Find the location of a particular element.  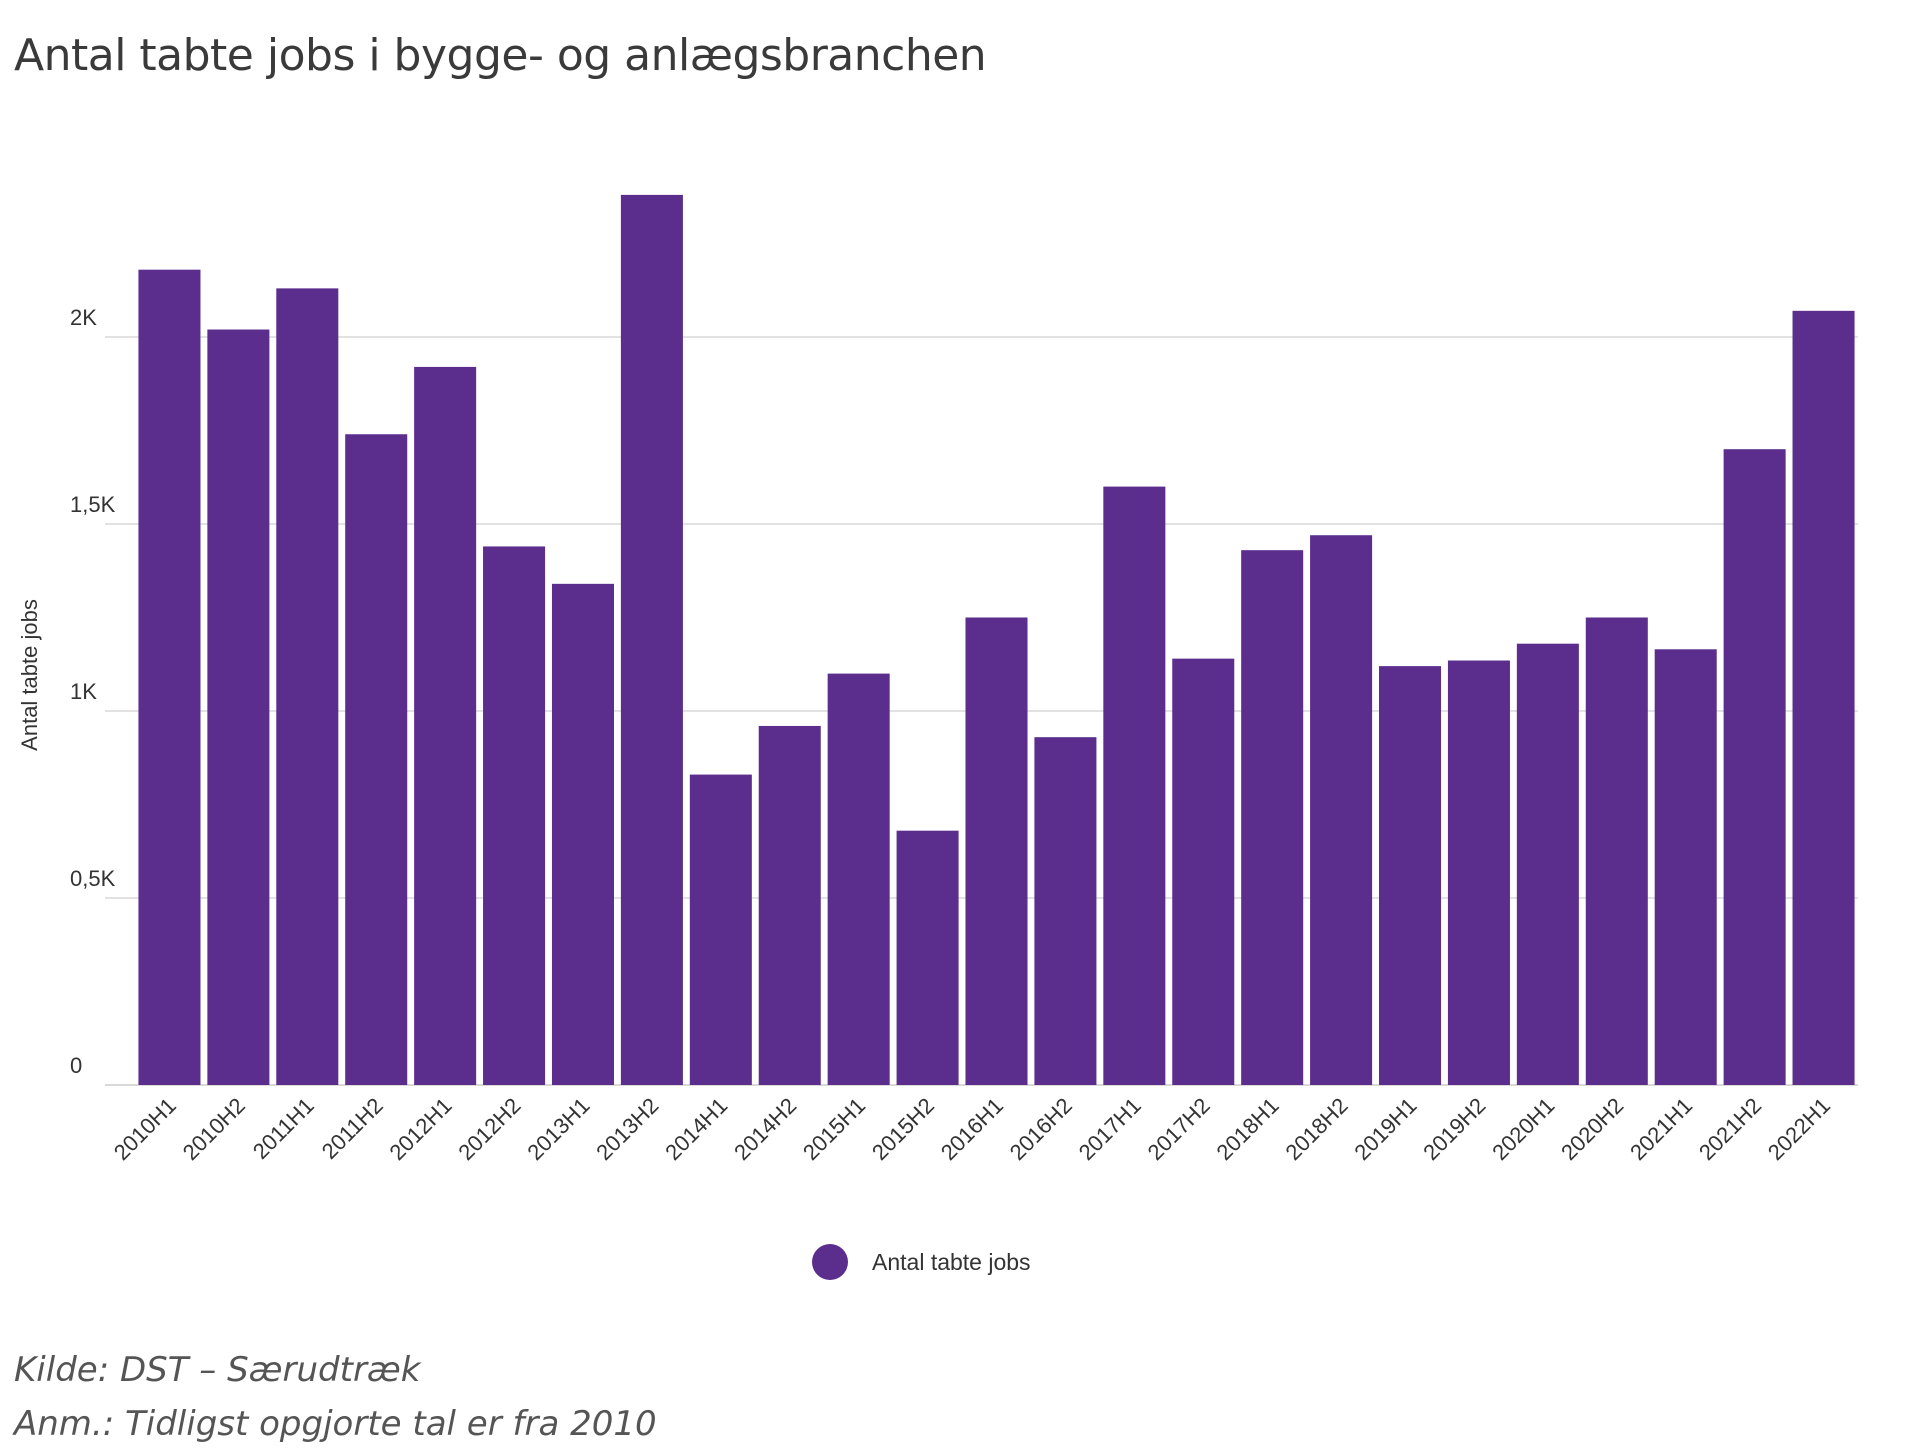

x-tick-label: 2019H1 is located at coordinates (1385, 1129).